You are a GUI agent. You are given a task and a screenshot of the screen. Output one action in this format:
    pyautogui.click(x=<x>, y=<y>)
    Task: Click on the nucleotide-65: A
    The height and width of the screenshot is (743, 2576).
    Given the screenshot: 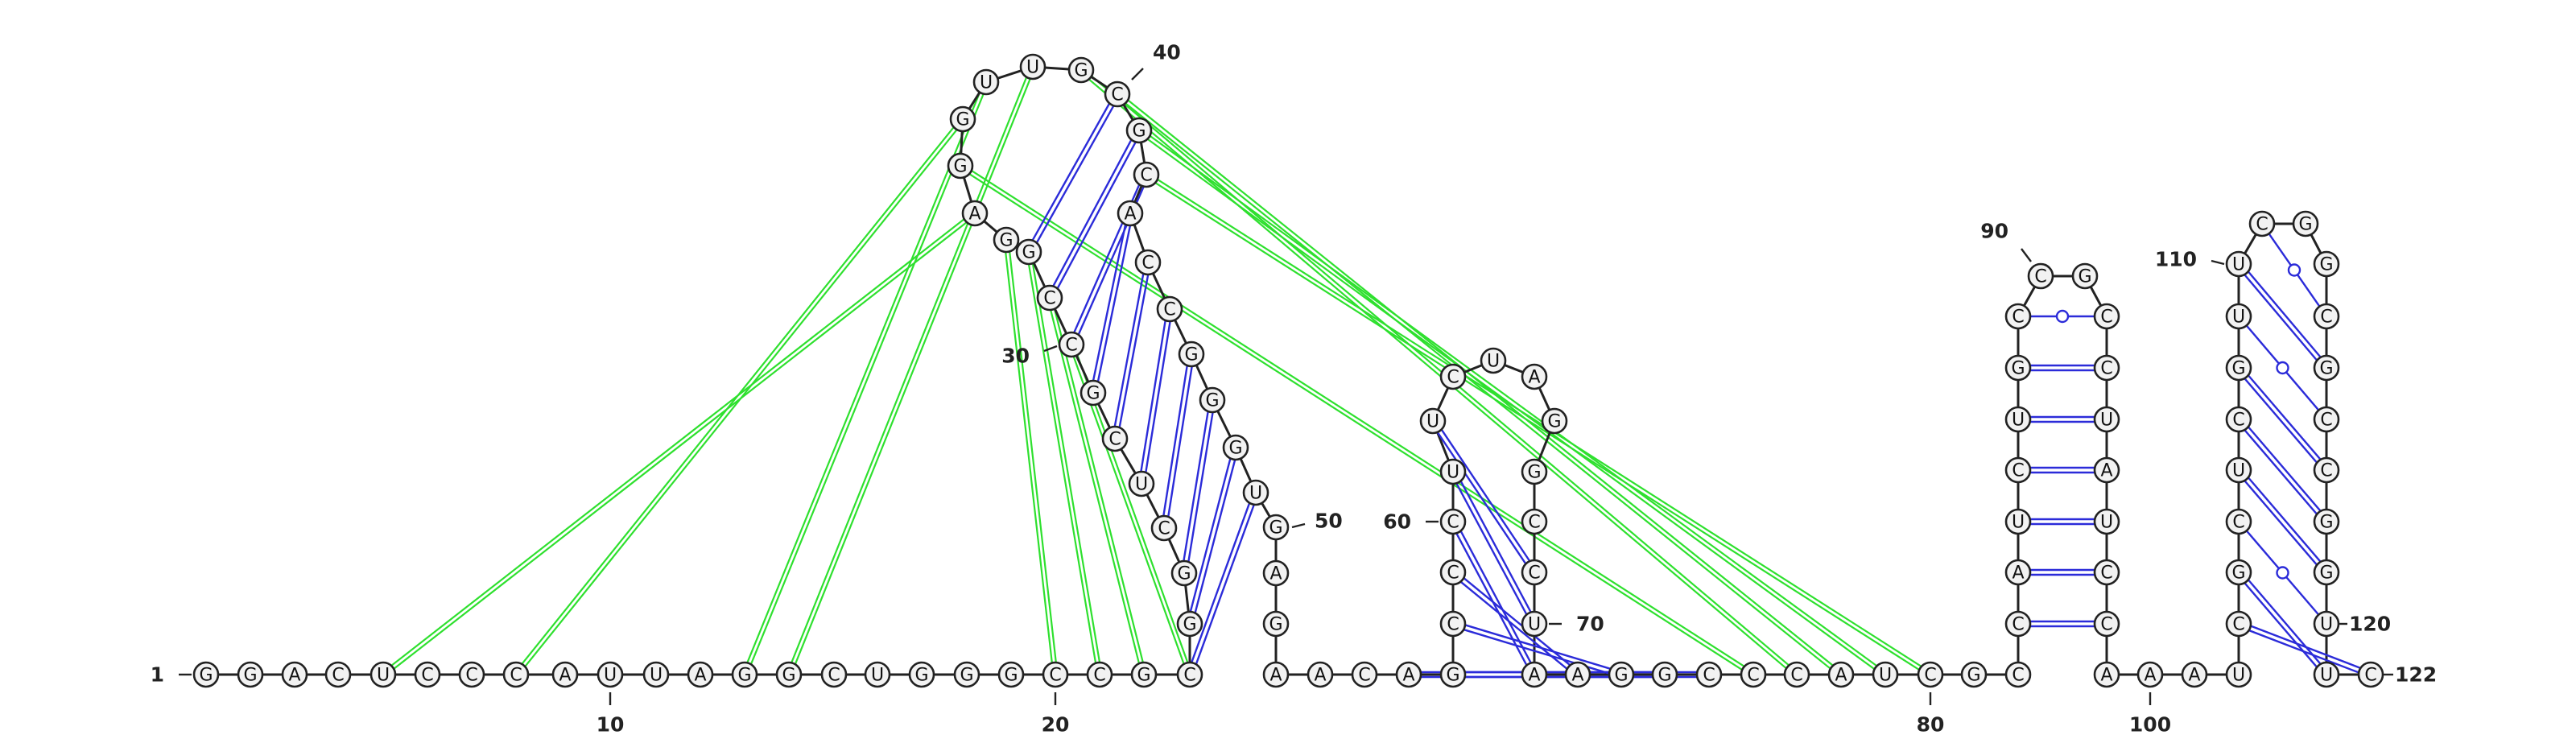 What is the action you would take?
    pyautogui.click(x=1534, y=376)
    